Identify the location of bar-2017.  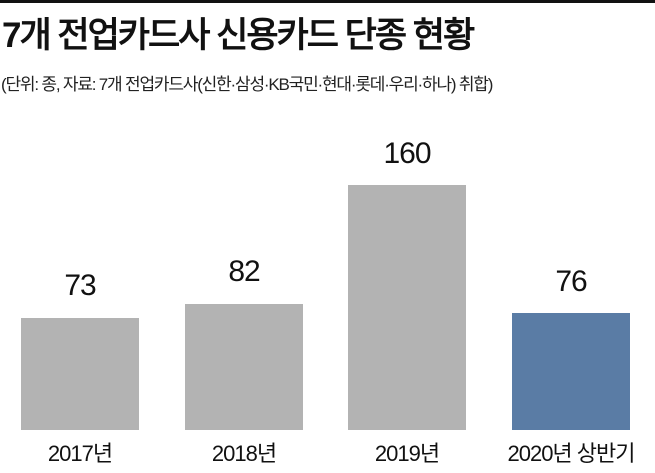
(80, 374).